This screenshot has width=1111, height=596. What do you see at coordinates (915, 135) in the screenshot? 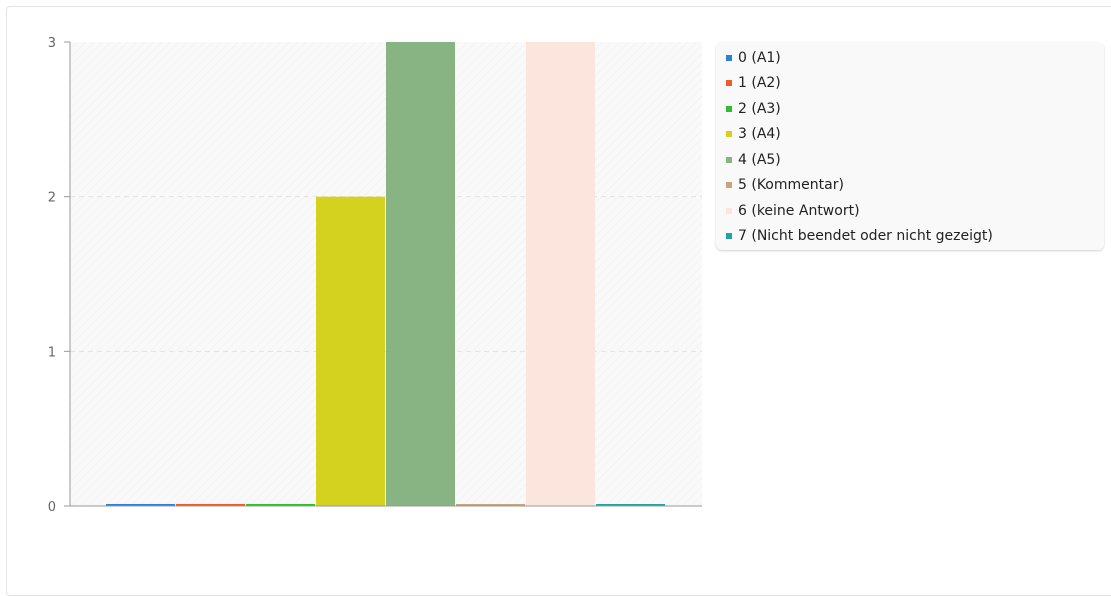
I see `legend-item: 3 (A4)` at bounding box center [915, 135].